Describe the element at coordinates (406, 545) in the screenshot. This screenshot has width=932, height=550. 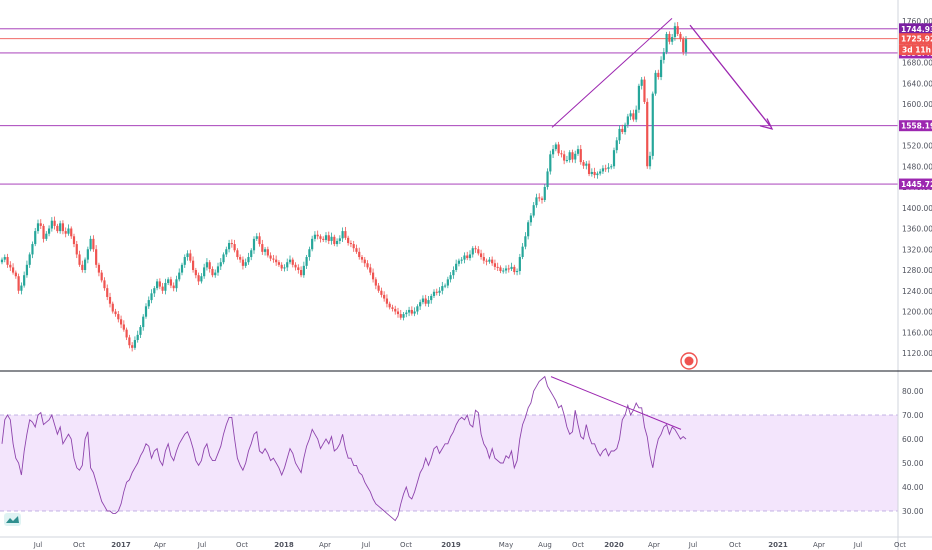
I see `time-tick-label: Oct` at that location.